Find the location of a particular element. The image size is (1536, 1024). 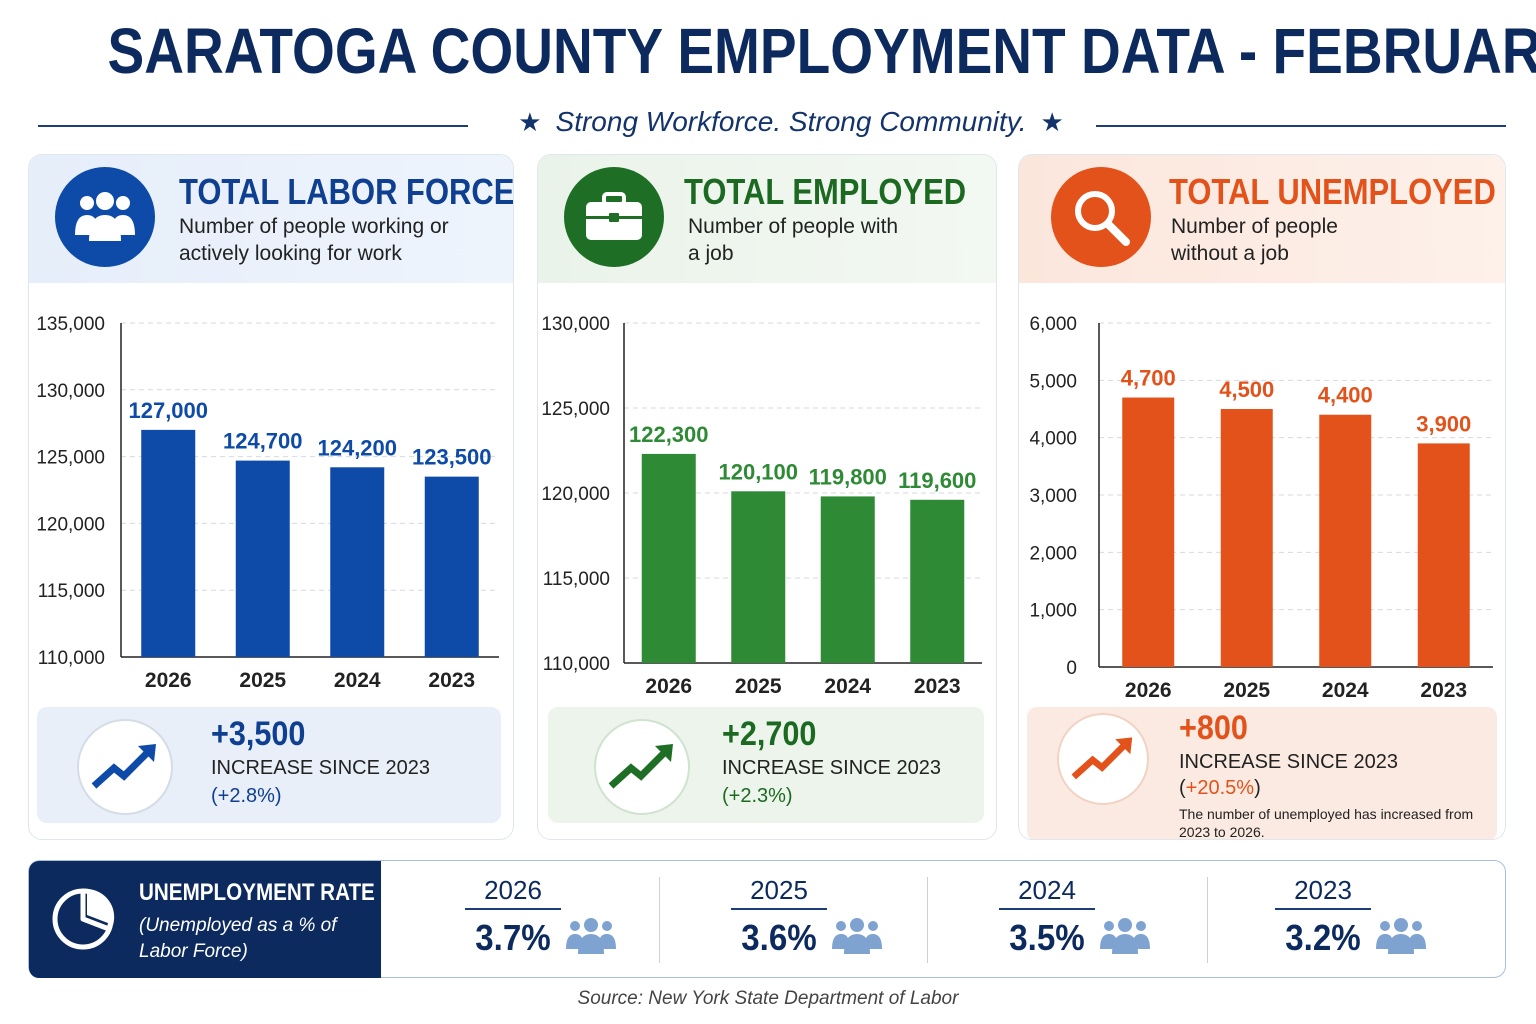

tagline-rule-left is located at coordinates (253, 126).